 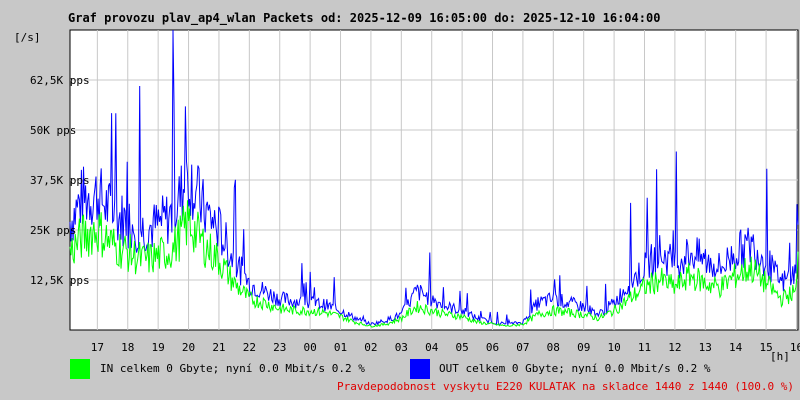 I want to click on x-axis-unit: [h], so click(x=780, y=356).